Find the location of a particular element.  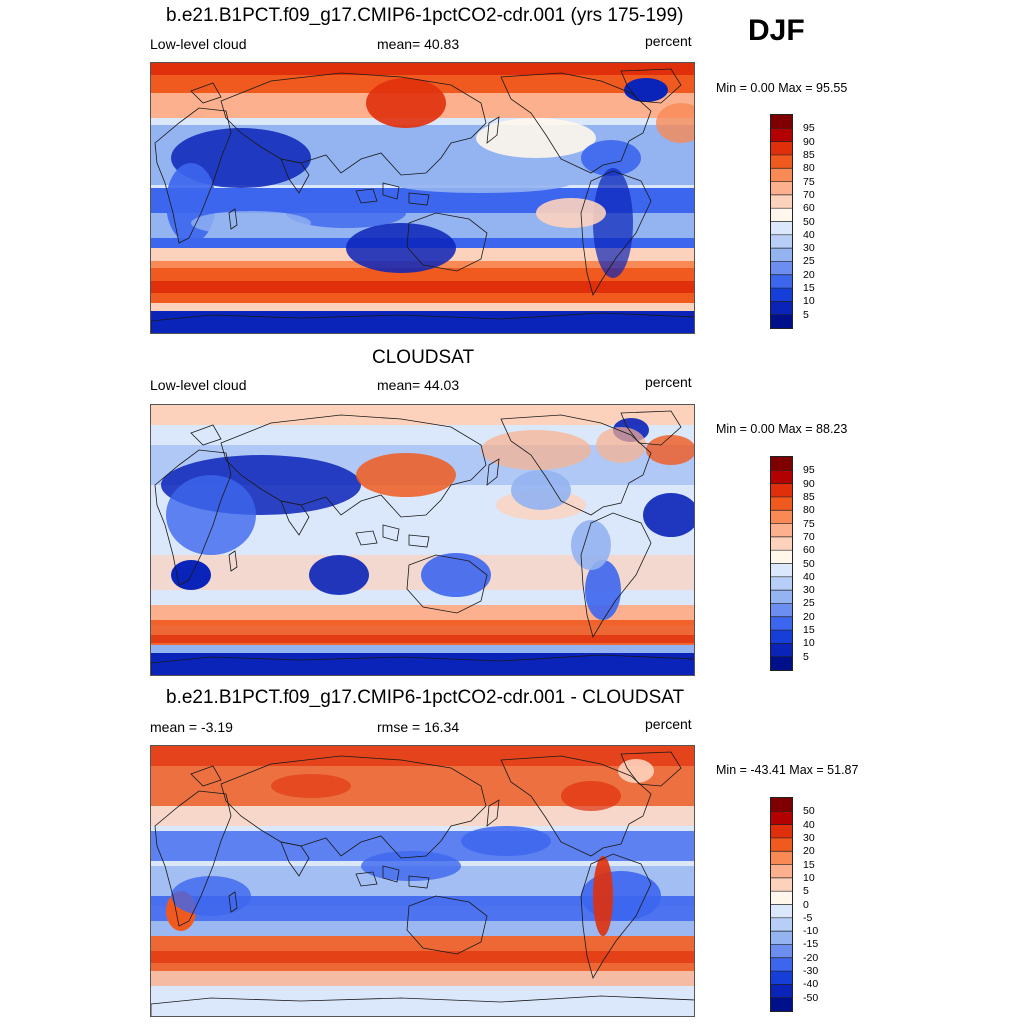

panel3-minmax: Min = -43.41 Max = 51.87 is located at coordinates (787, 770).